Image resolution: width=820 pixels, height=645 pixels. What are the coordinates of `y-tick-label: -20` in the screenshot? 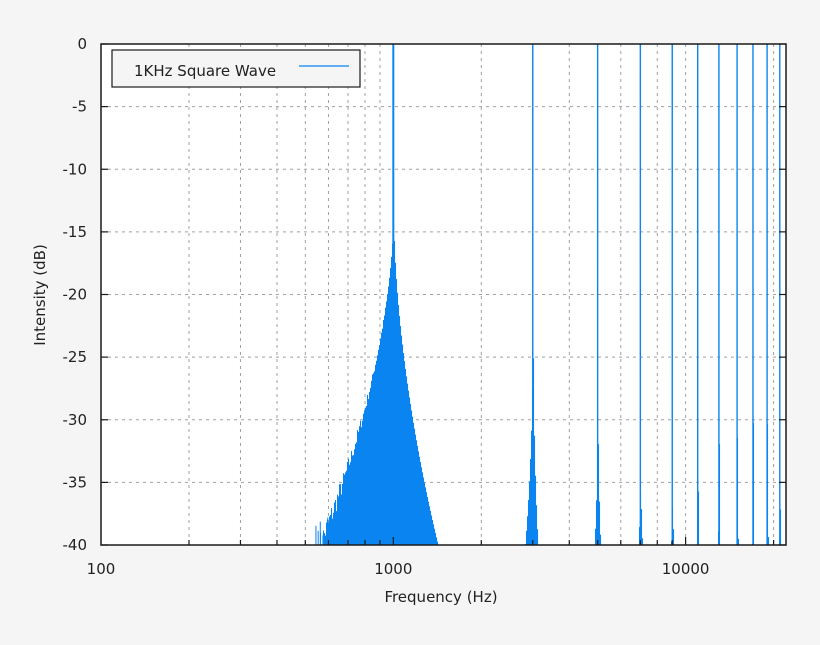 It's located at (75, 295).